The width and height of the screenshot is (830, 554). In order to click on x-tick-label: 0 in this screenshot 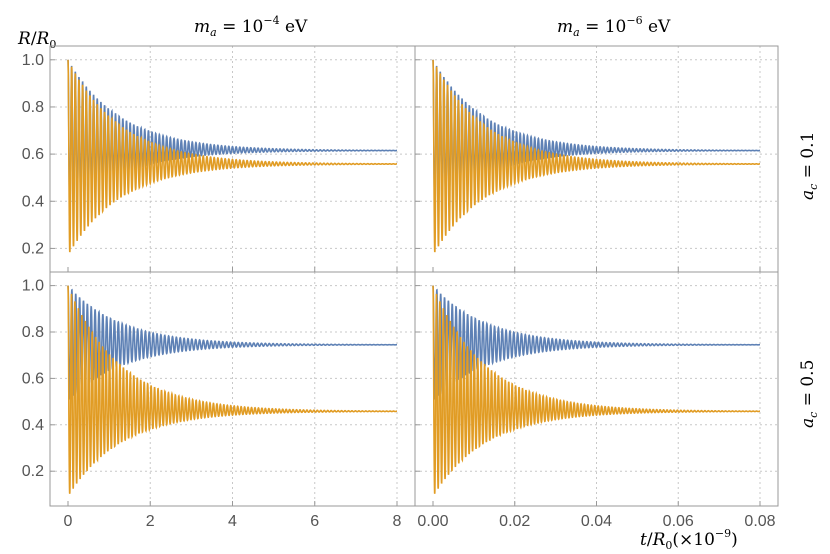, I will do `click(68, 521)`.